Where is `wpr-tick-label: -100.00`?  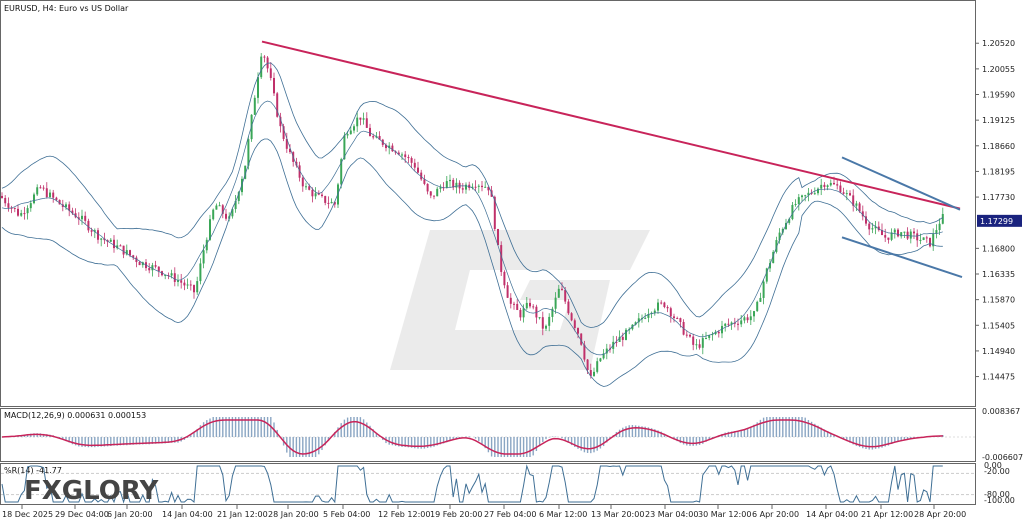
wpr-tick-label: -100.00 is located at coordinates (999, 500).